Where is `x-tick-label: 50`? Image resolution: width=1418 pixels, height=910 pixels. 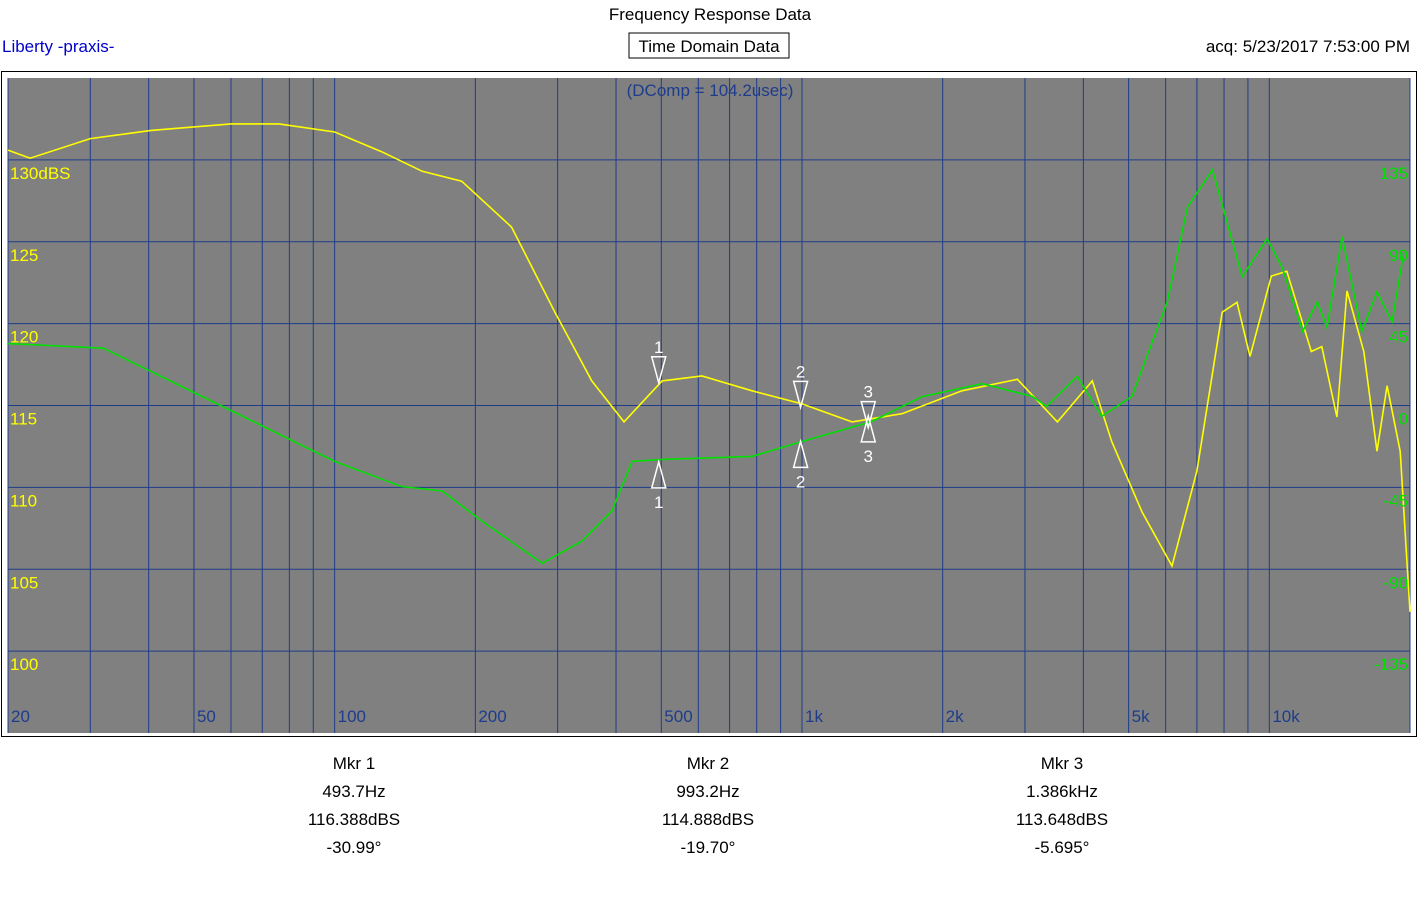 x-tick-label: 50 is located at coordinates (206, 716).